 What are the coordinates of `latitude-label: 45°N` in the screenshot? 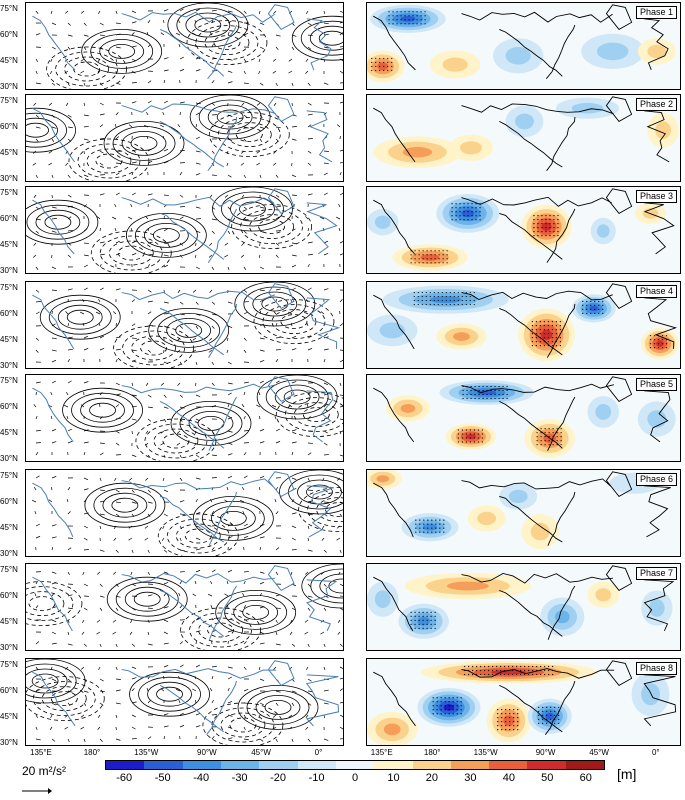 It's located at (9, 60).